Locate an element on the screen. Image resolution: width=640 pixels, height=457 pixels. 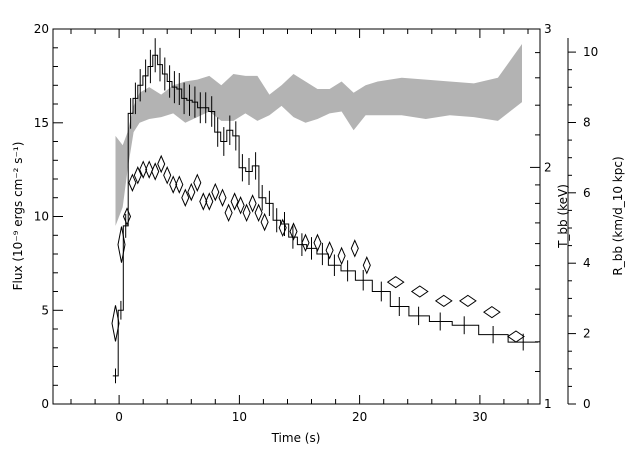
temperature-axis-title: T_bb (keV) is located at coordinates (563, 216).